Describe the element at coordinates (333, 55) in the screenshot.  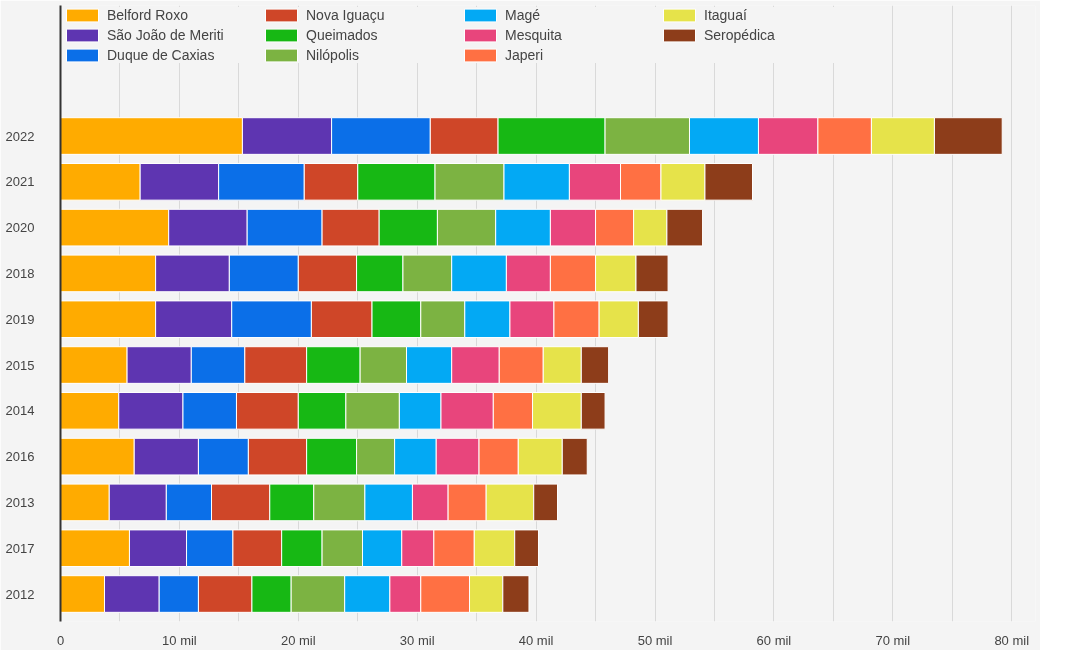
I see `legend-label: Nilópolis` at that location.